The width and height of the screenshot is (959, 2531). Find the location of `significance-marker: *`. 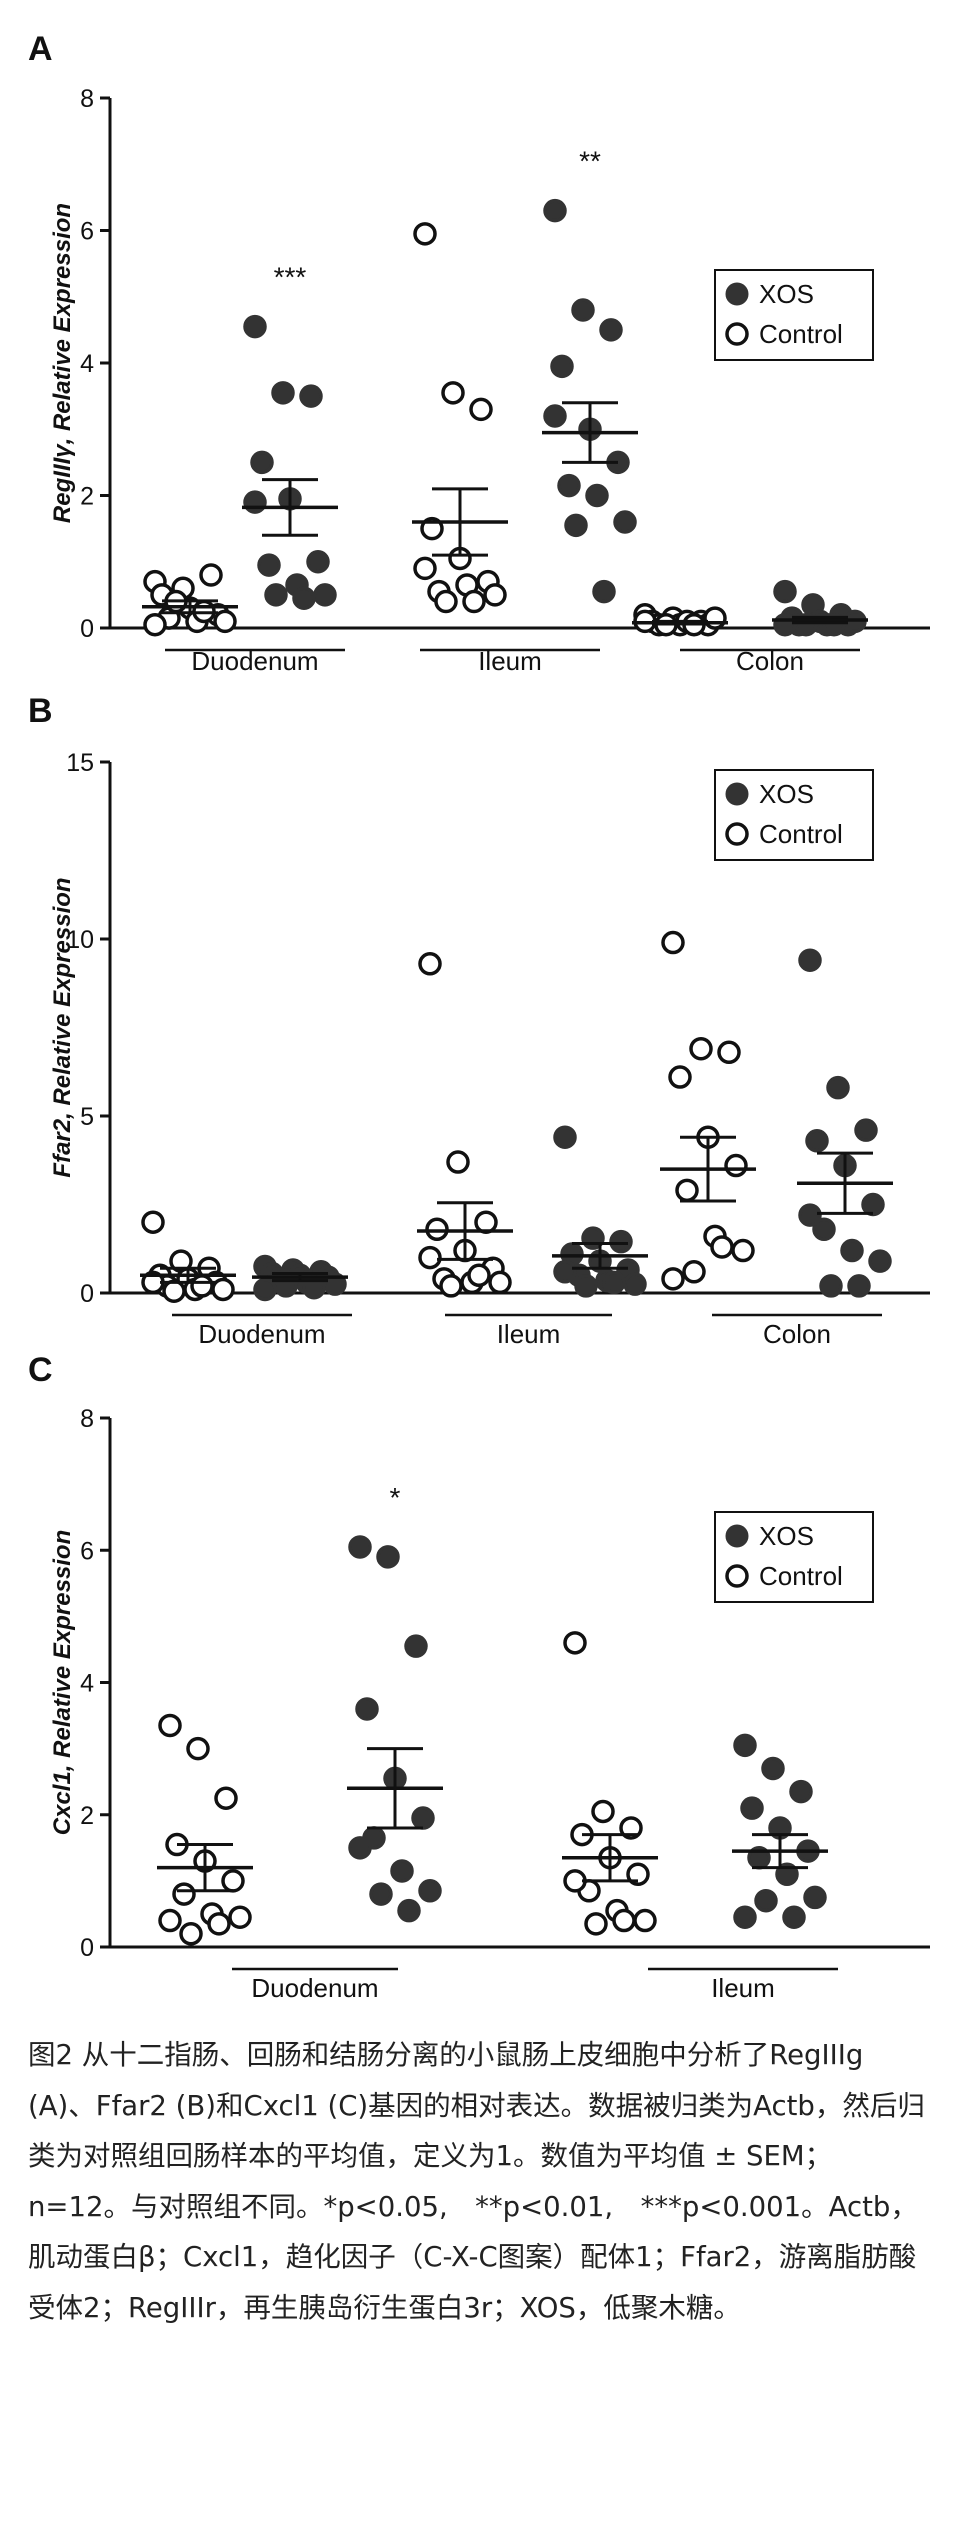

significance-marker: * is located at coordinates (395, 1497).